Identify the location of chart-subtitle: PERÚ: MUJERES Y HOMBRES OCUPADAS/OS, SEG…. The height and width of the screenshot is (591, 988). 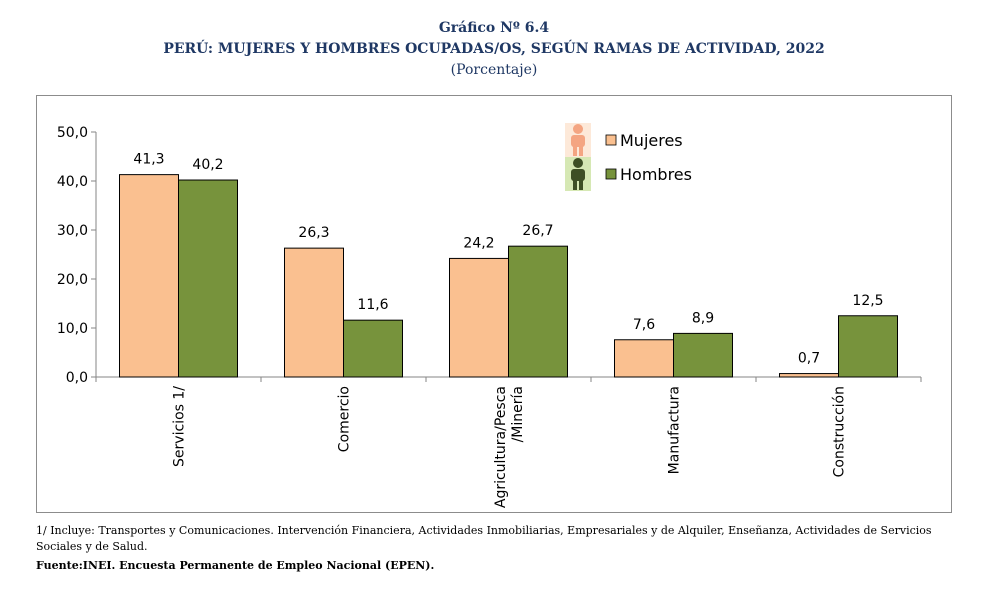
(494, 49).